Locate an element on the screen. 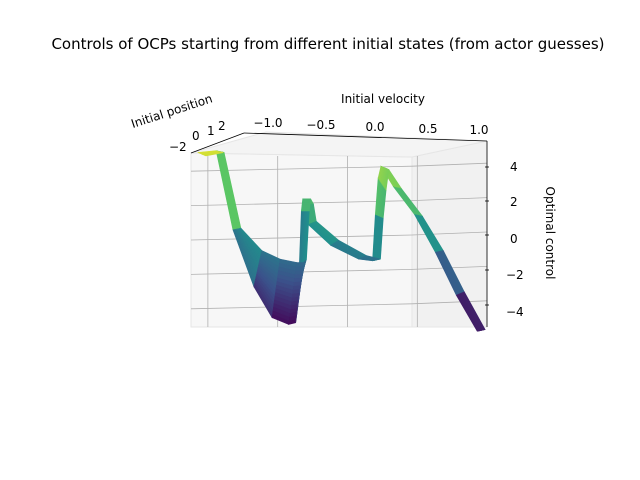  x-axis-label: Initial velocity is located at coordinates (383, 99).